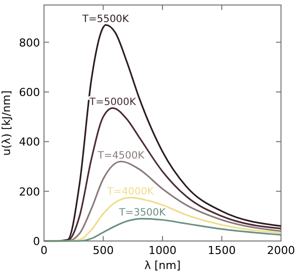 This screenshot has height=273, width=296. Describe the element at coordinates (29, 142) in the screenshot. I see `y-tick-label: 400` at that location.